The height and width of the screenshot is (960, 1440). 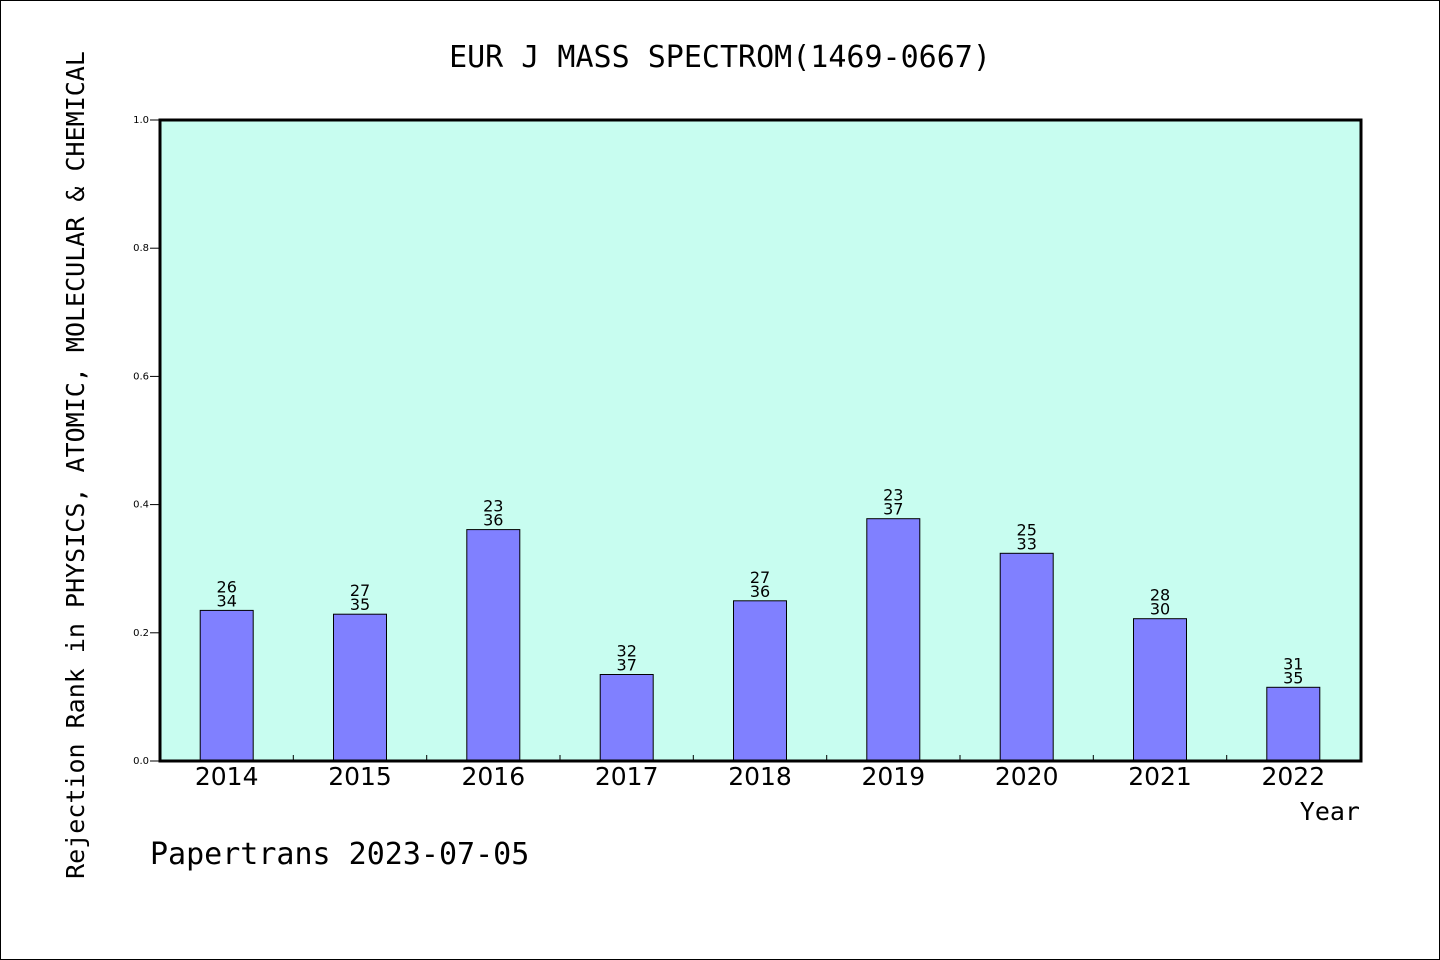 What do you see at coordinates (146, 441) in the screenshot?
I see `y-axis: 0.0 0.2 0.4 0.6 0.8 1.0` at bounding box center [146, 441].